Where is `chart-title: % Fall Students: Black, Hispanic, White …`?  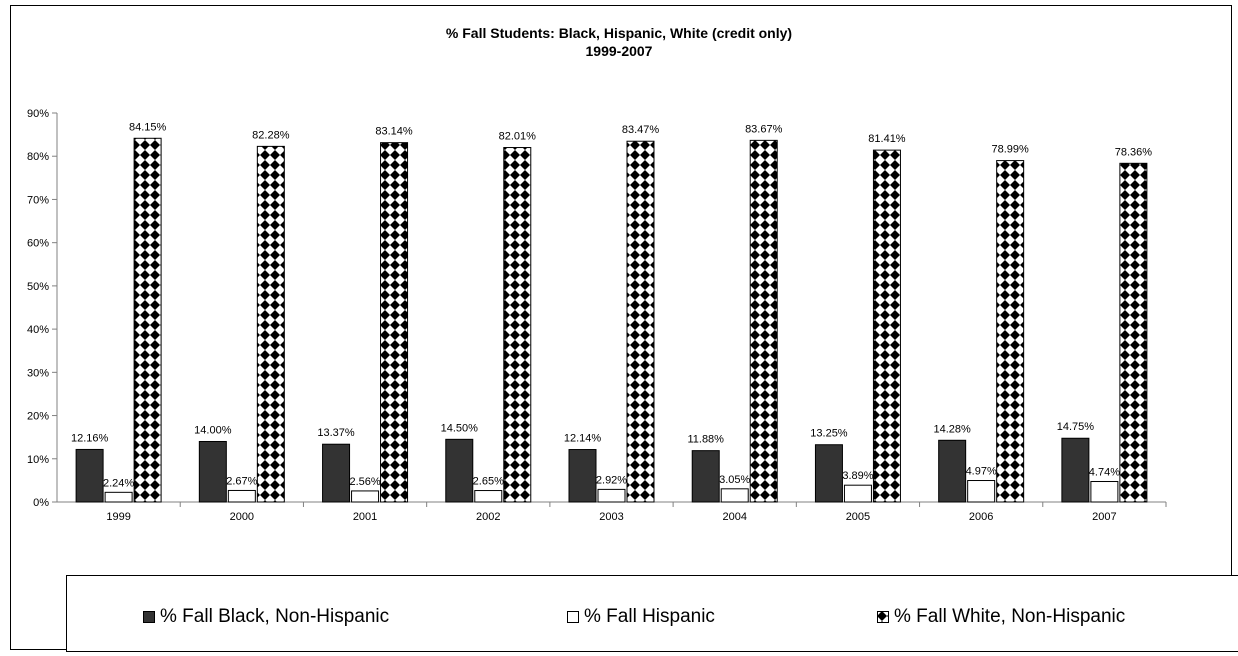 chart-title: % Fall Students: Black, Hispanic, White … is located at coordinates (619, 33).